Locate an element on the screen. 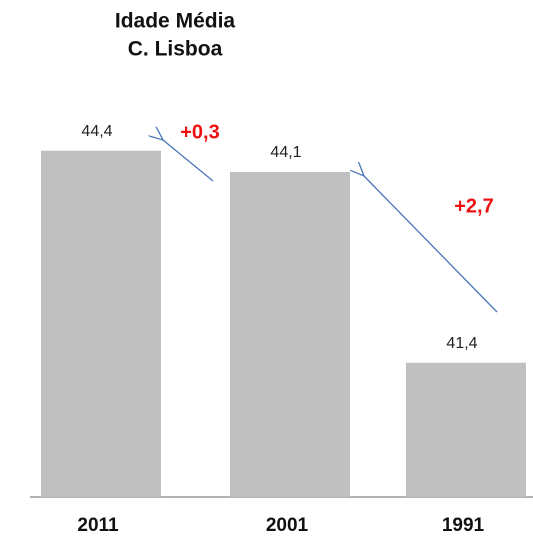  value-label: 44,4 is located at coordinates (96, 131).